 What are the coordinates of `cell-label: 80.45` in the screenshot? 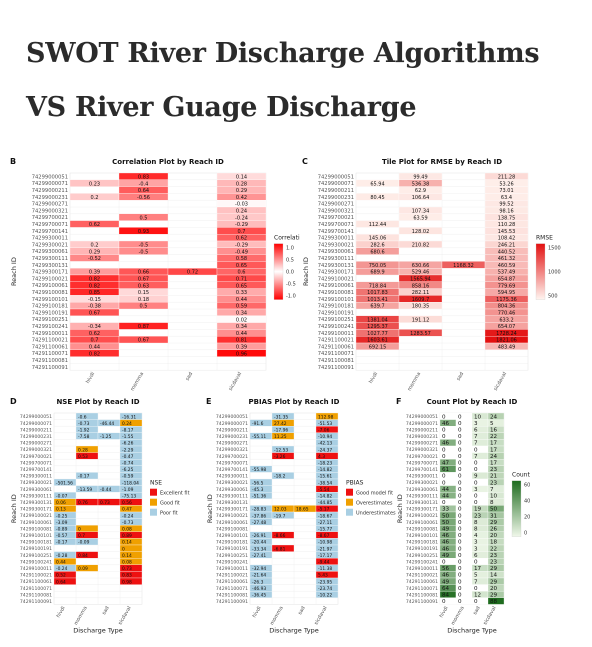 It's located at (377, 198).